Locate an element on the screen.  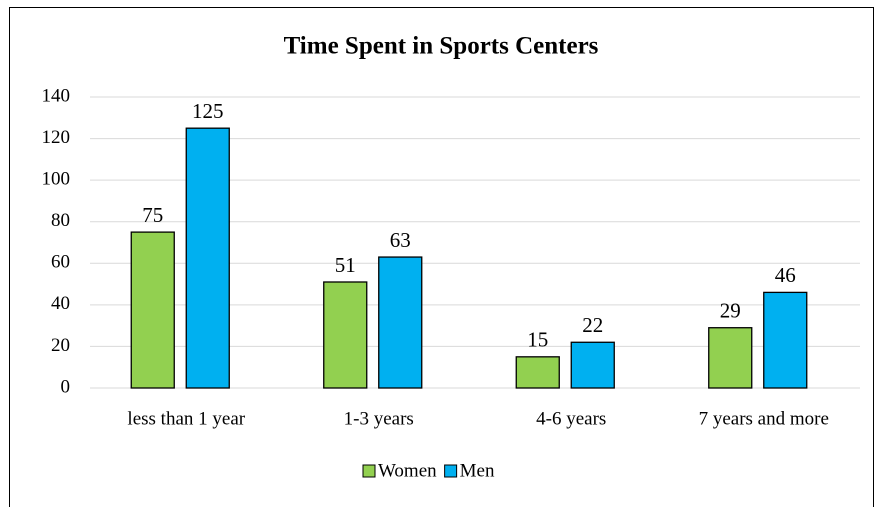
value-label: 125 is located at coordinates (208, 111).